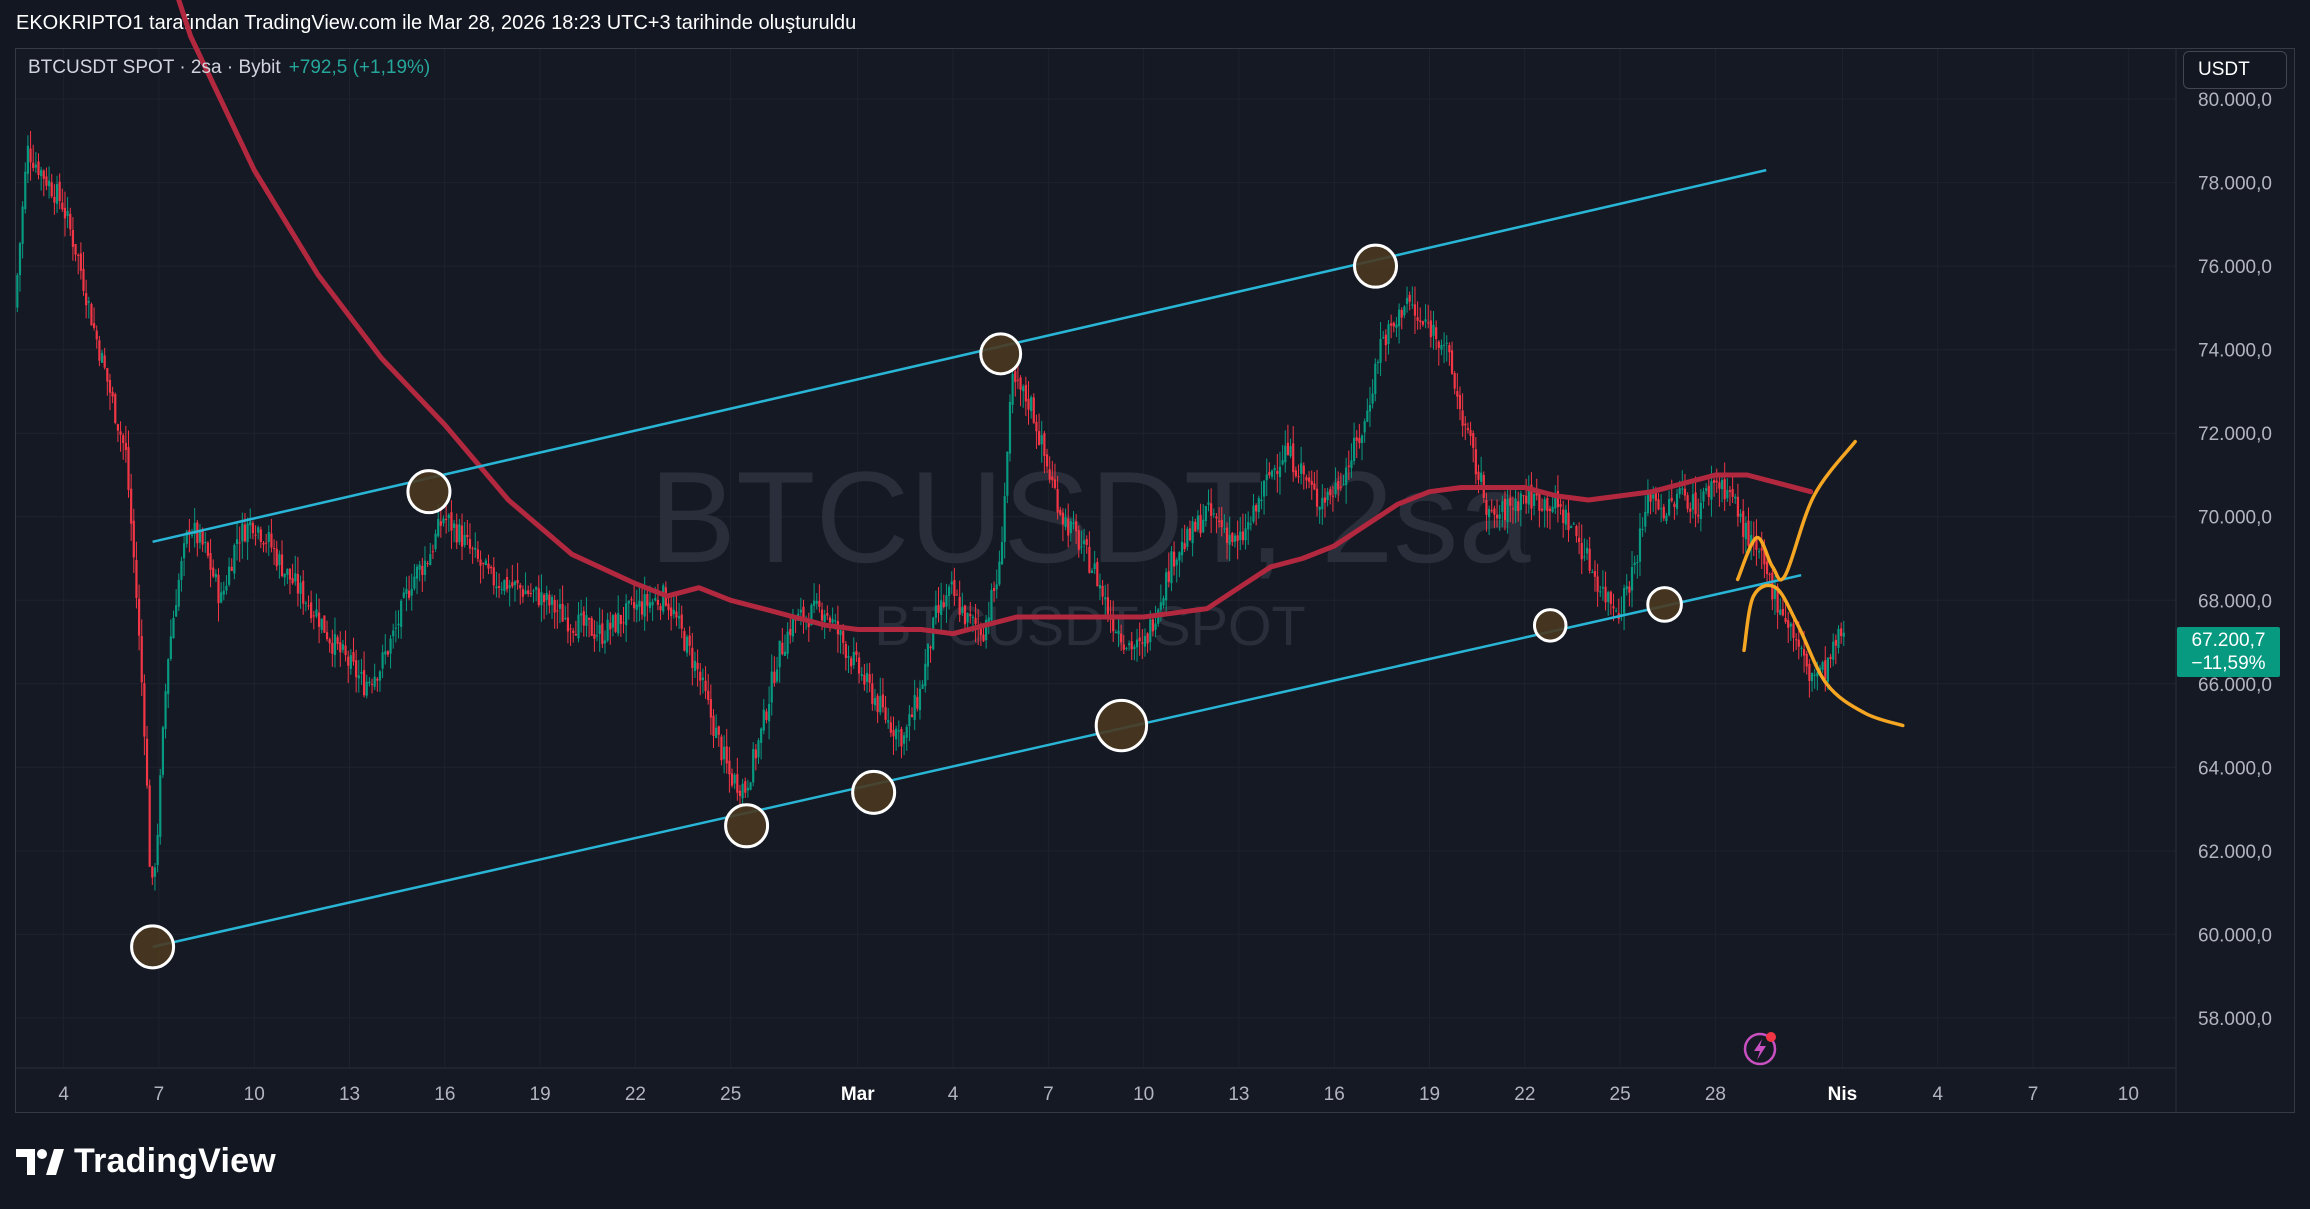 This screenshot has width=2310, height=1209. I want to click on currency-button: USDT, so click(2235, 70).